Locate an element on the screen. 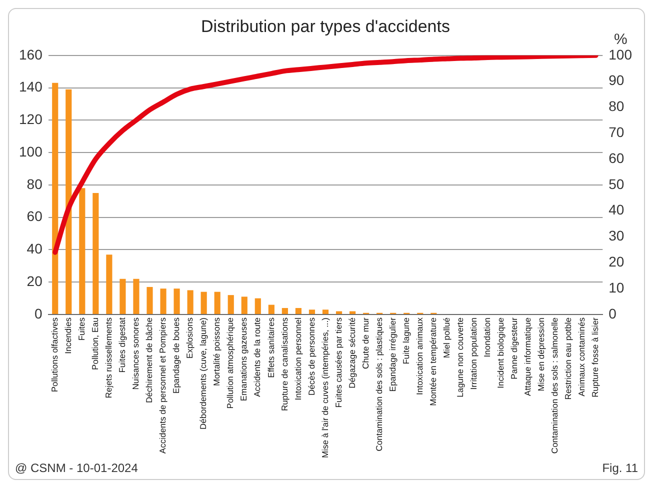 The height and width of the screenshot is (495, 653). x-tick-label: Débordements (cuve, lagune) is located at coordinates (203, 373).